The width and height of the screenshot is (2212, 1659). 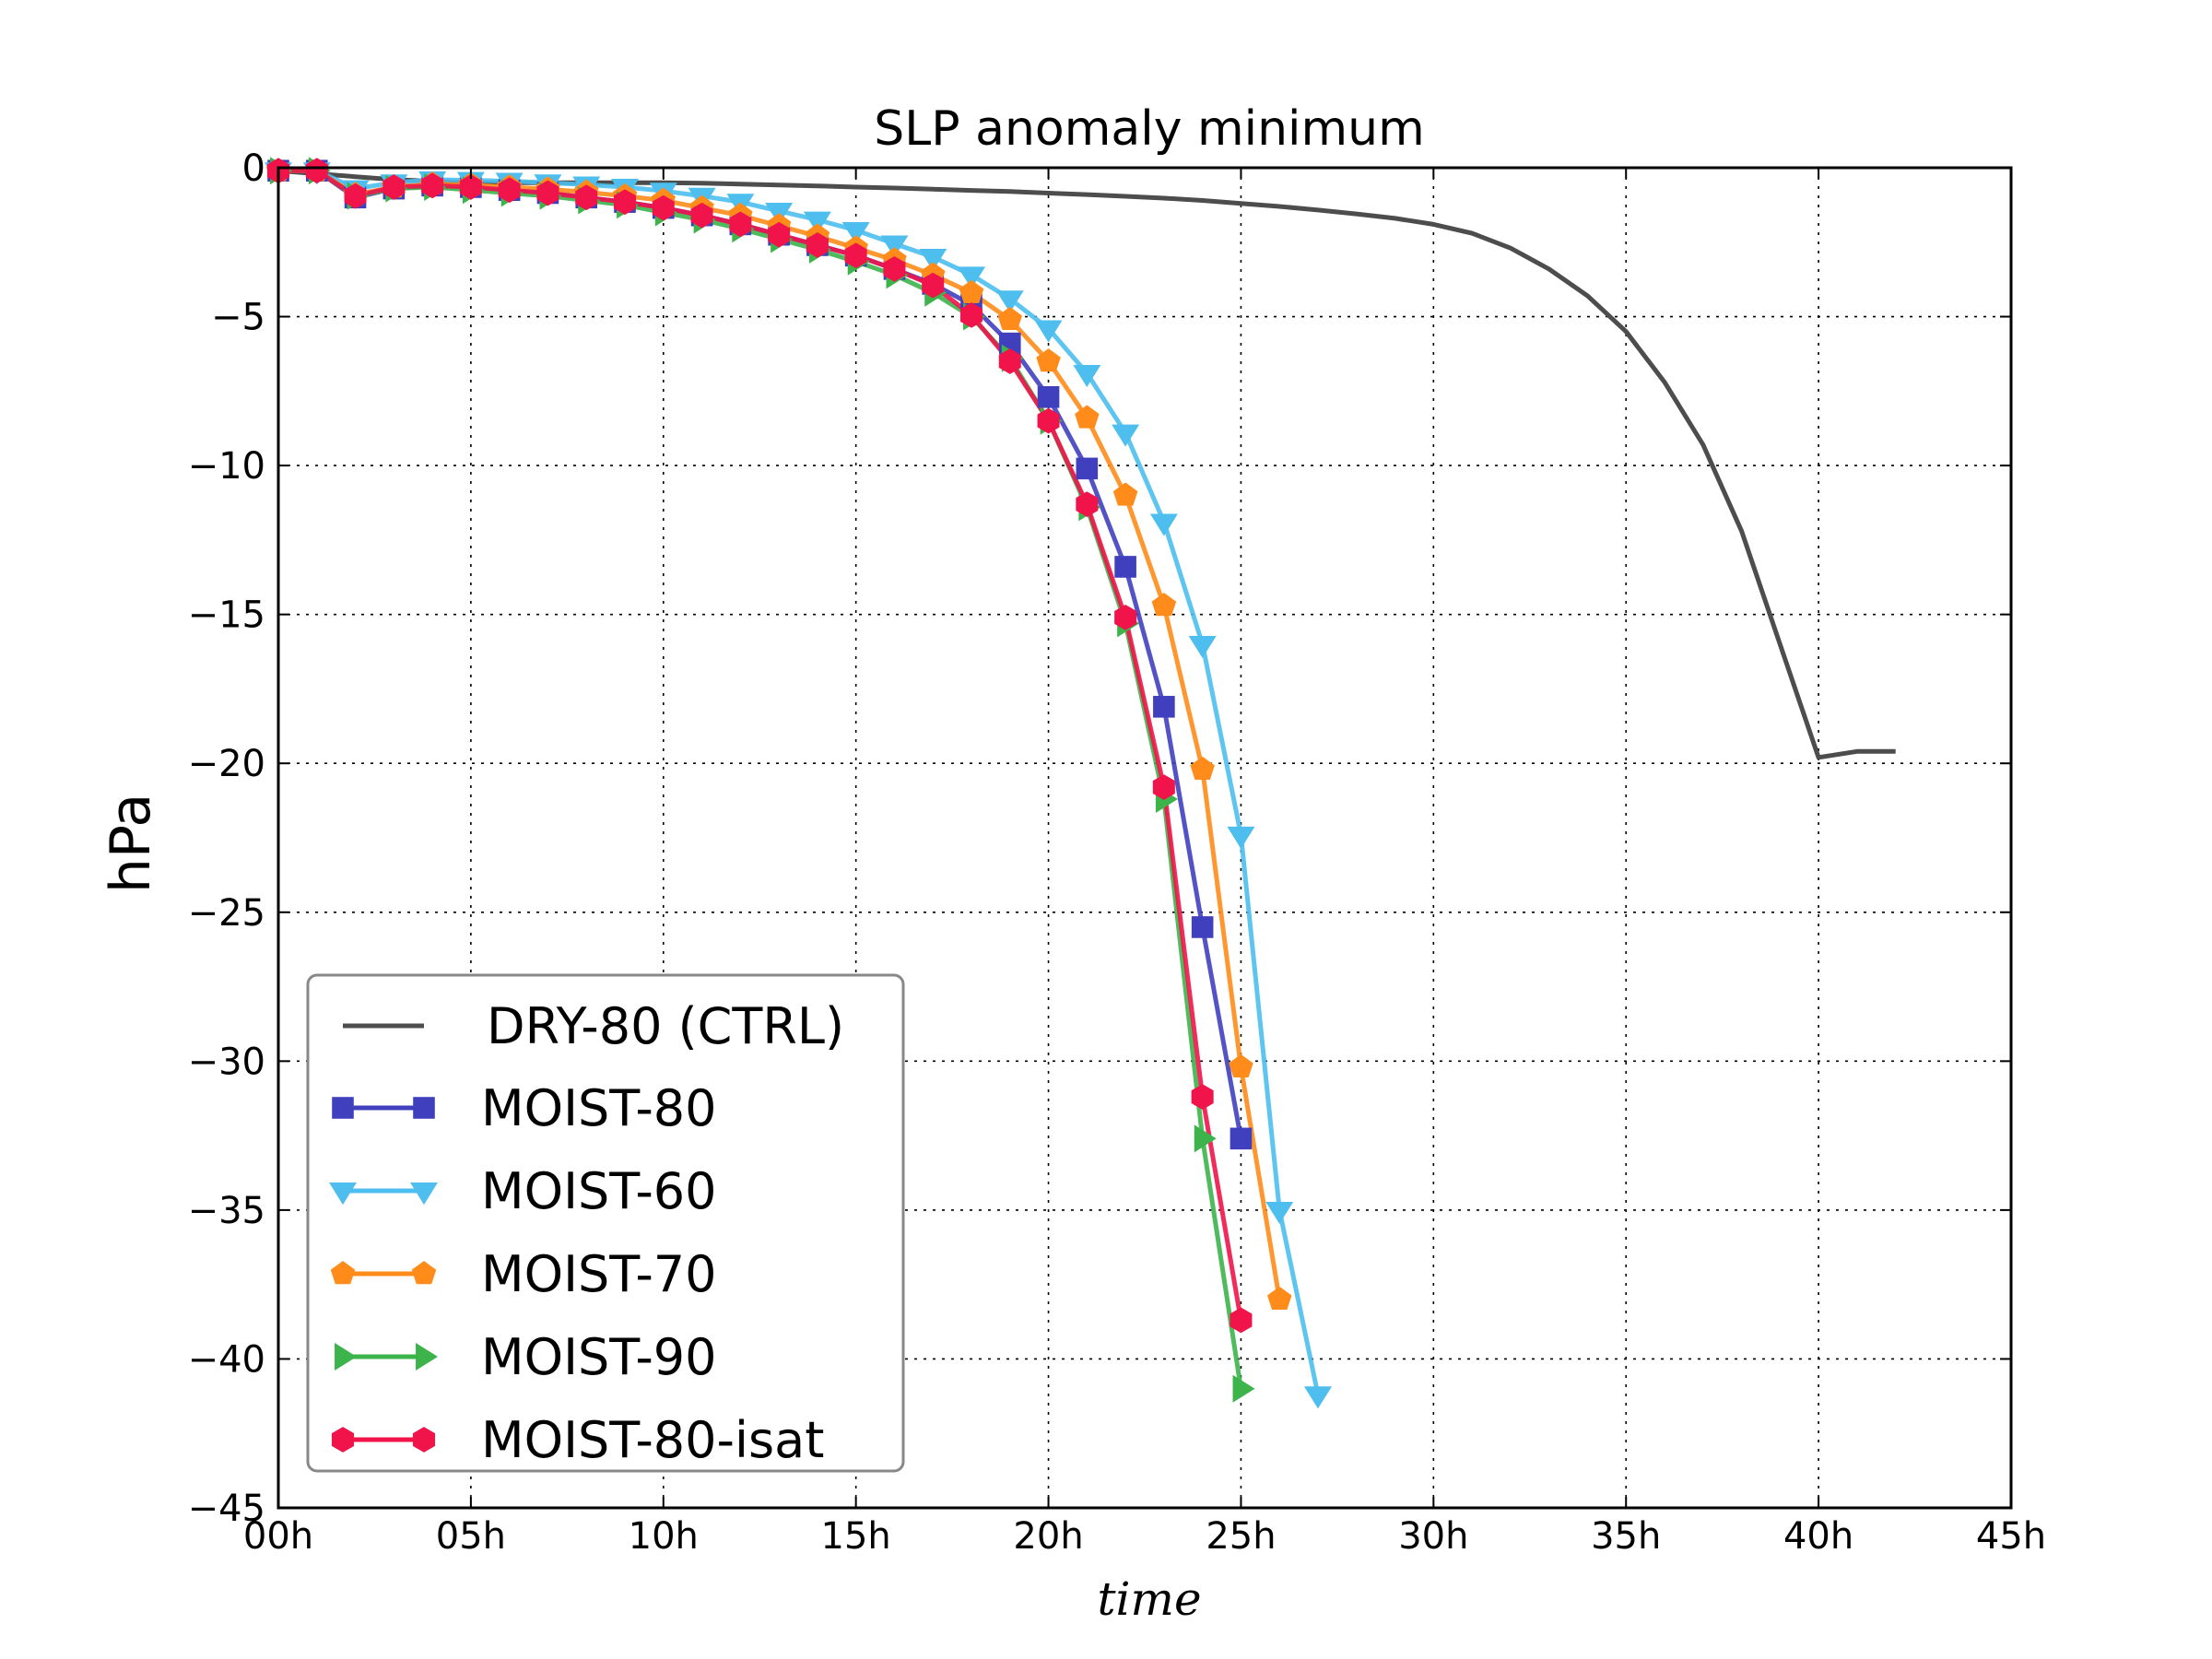 I want to click on legend-label-moist-80-isat: MOIST-80-isat, so click(x=652, y=1440).